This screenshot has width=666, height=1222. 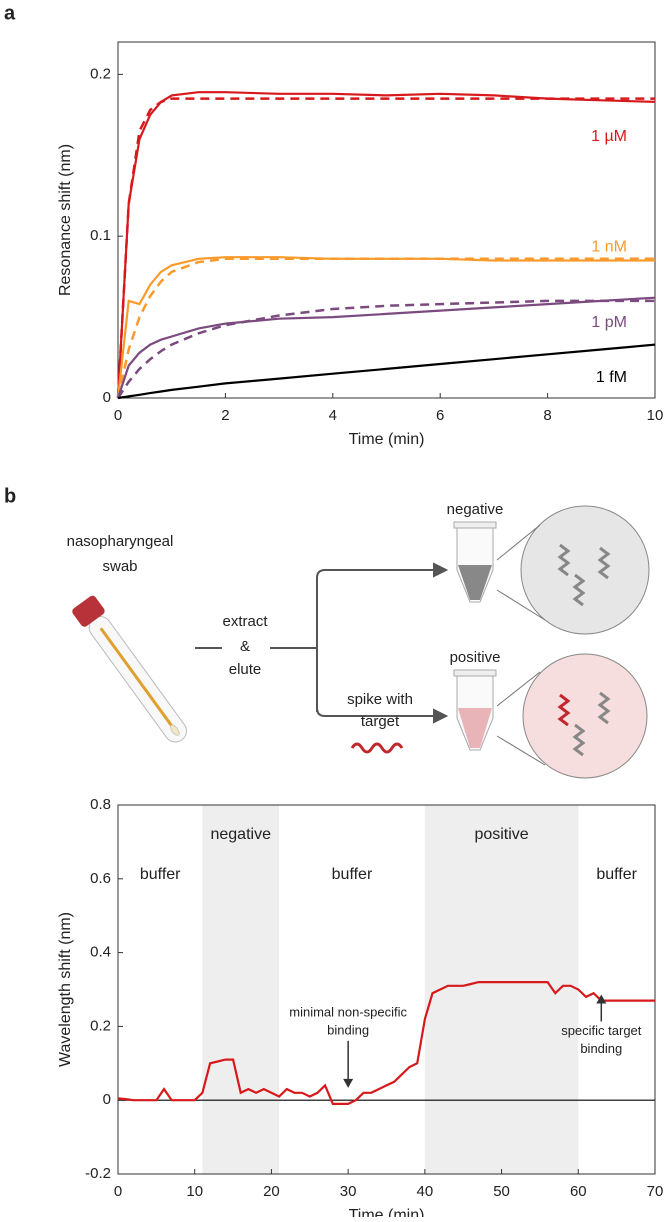 I want to click on label: positive, so click(x=475, y=657).